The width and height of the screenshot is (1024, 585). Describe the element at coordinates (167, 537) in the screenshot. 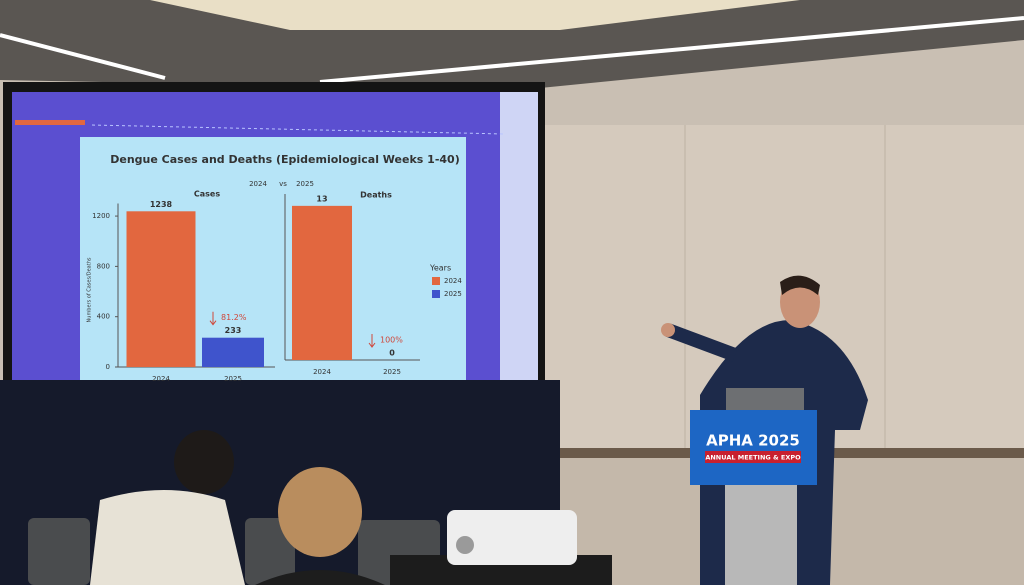

I see `audience-shirt` at that location.